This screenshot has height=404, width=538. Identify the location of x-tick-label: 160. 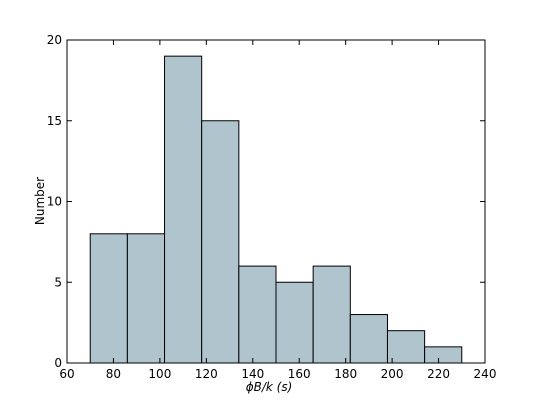
(299, 374).